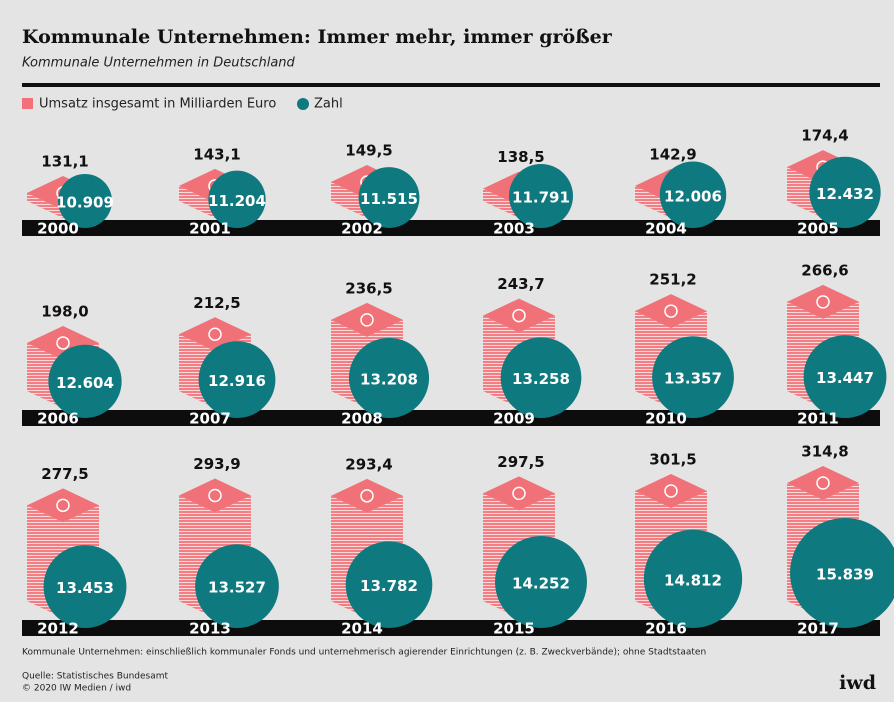 This screenshot has height=702, width=894. I want to click on value-label: 198,0, so click(64, 311).